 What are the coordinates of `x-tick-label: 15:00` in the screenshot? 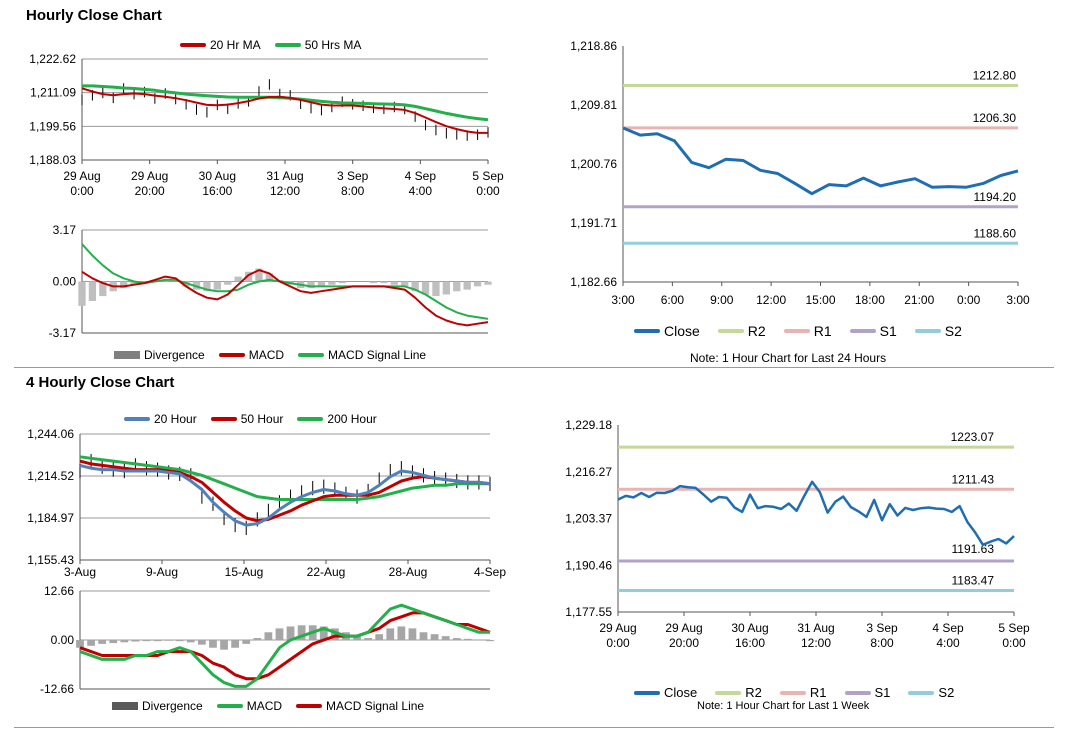 It's located at (820, 300).